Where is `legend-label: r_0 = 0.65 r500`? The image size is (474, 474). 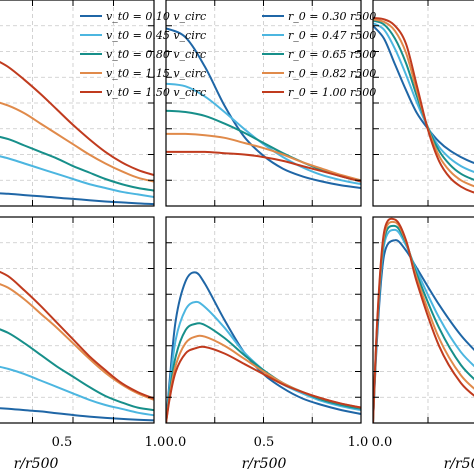
legend-label: r_0 = 0.65 r500 is located at coordinates (332, 54).